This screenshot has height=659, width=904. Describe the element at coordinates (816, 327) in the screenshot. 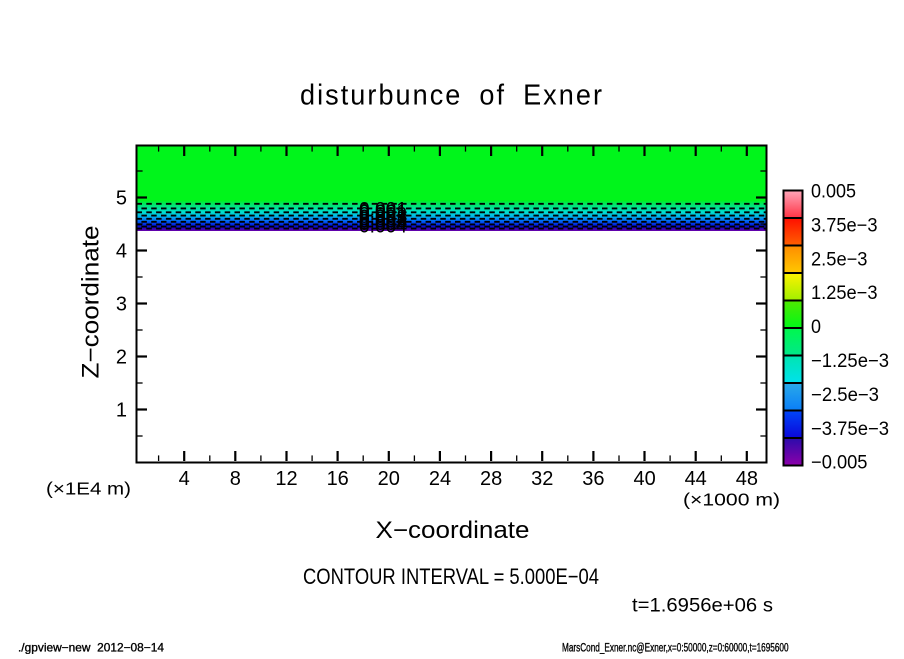

I see `svg-text: 0` at that location.